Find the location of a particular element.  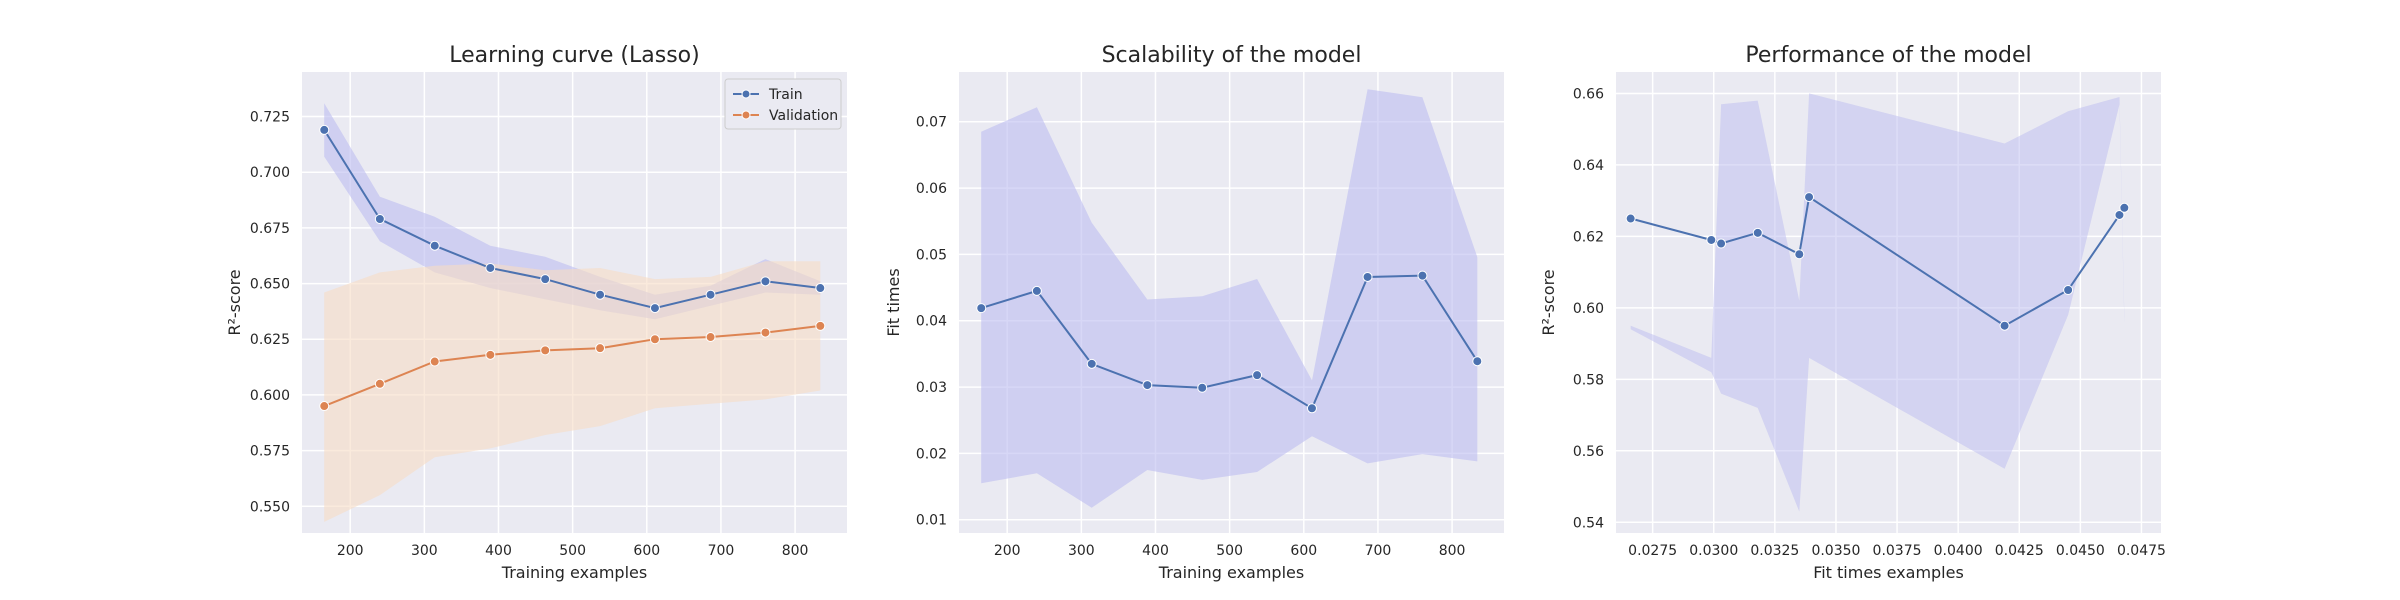

x-tick-label: 0.0350 is located at coordinates (1835, 551).